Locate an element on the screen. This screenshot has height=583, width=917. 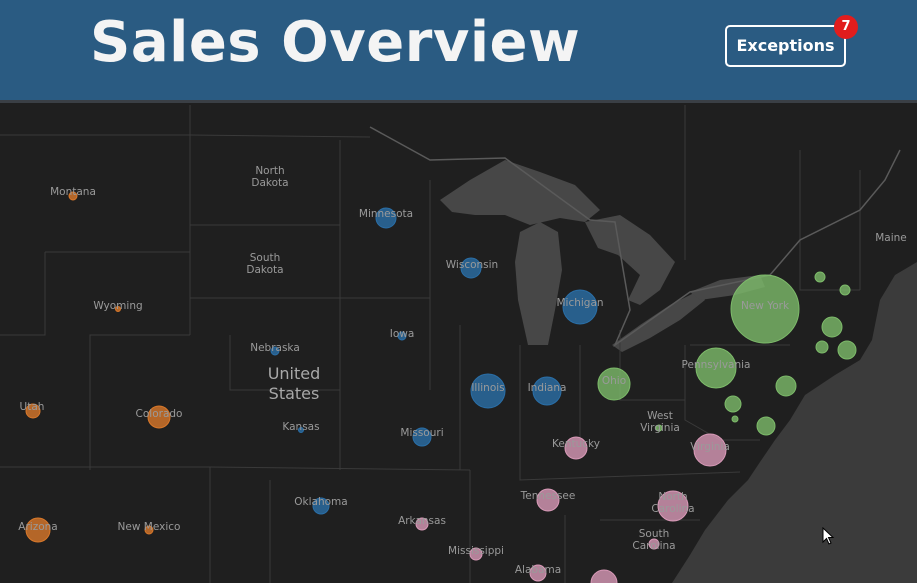
ocean is located at coordinates (794, 422).